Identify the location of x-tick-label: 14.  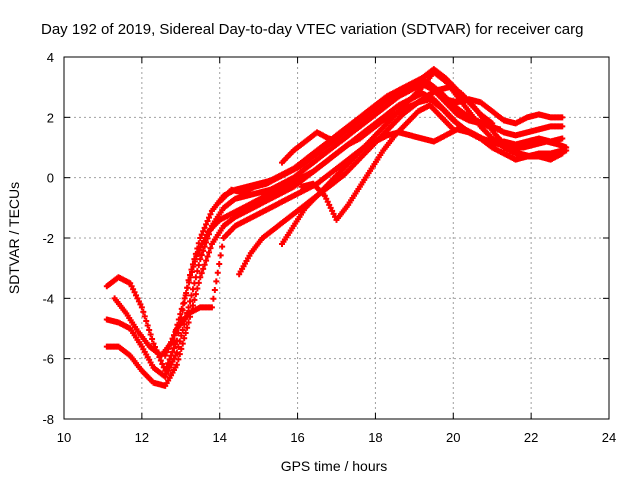
(219, 437).